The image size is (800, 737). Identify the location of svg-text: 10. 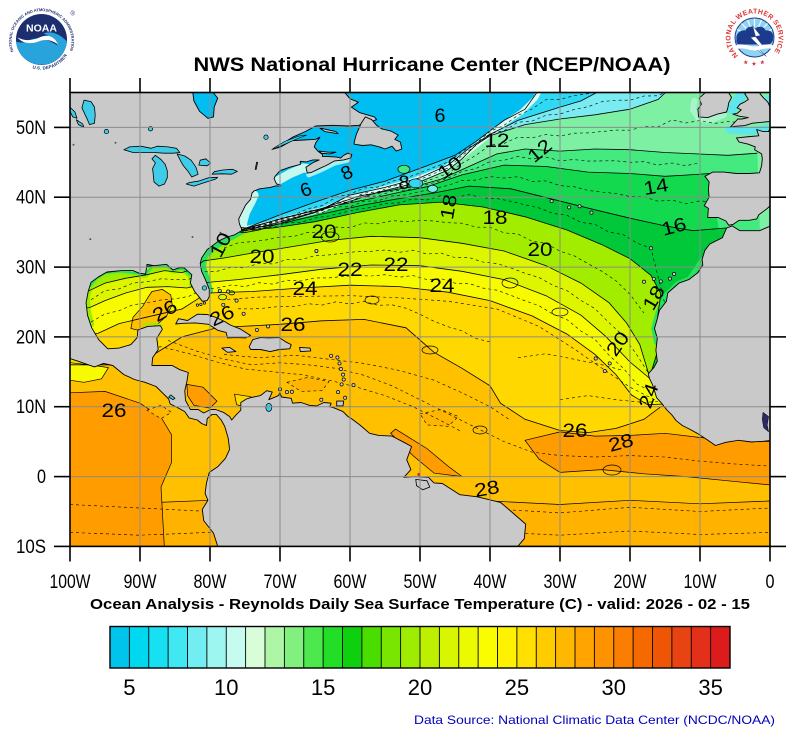
(226, 687).